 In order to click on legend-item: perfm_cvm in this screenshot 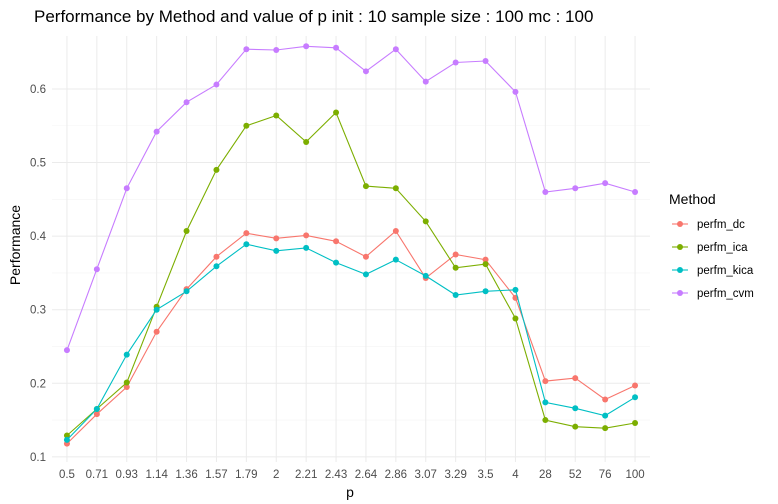, I will do `click(713, 294)`.